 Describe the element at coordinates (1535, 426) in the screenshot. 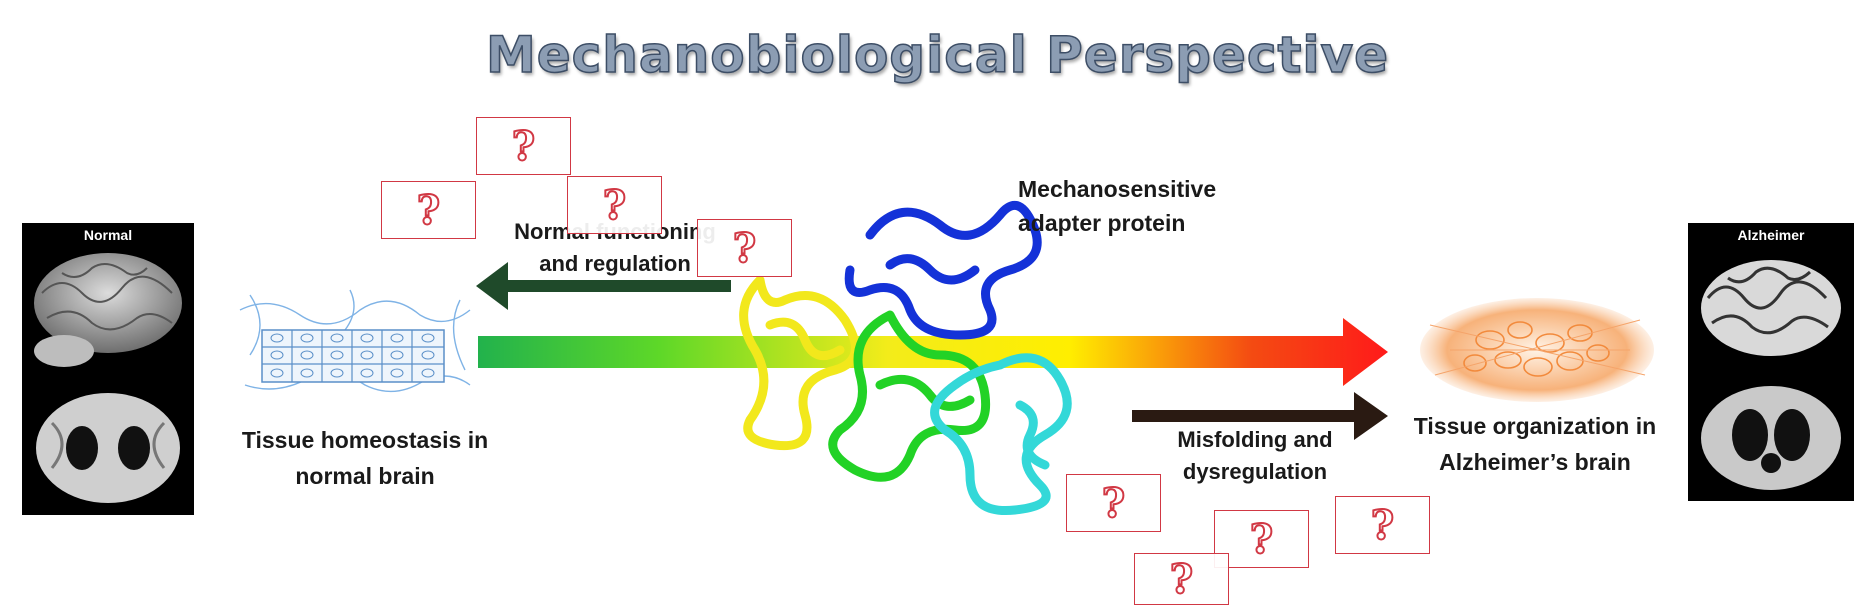

I see `alzheimer-tissue-label-line1: Tissue organization in` at that location.